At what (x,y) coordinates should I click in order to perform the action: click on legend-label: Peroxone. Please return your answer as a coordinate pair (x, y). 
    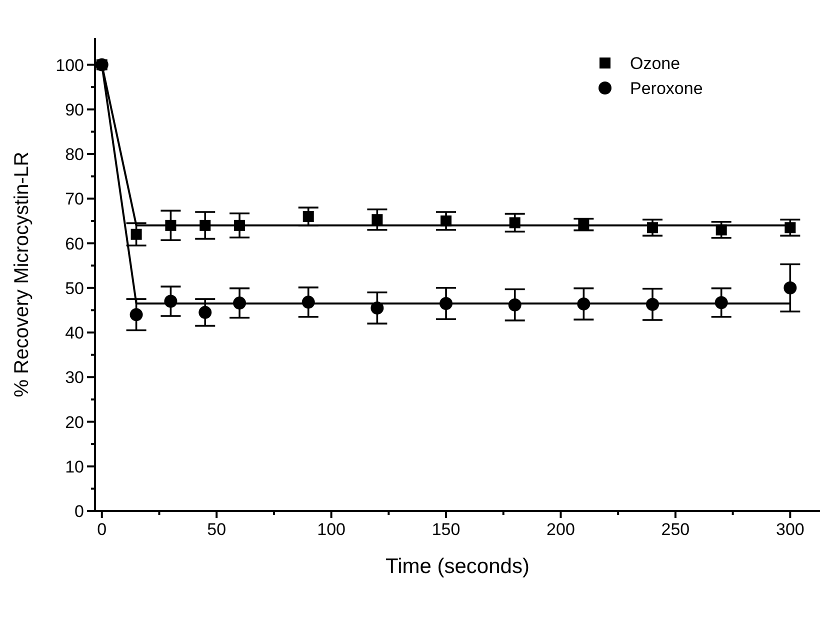
    Looking at the image, I should click on (666, 88).